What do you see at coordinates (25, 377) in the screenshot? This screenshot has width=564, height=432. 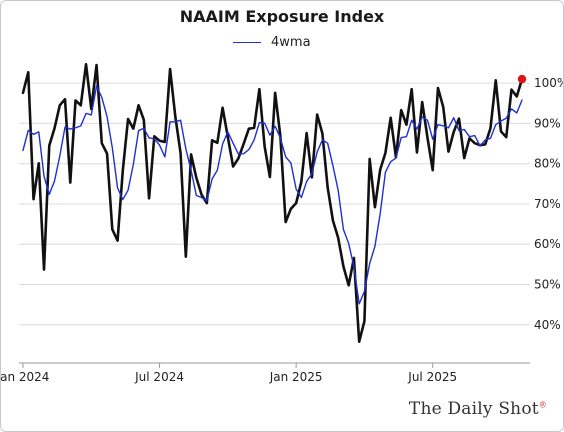 I see `x-tick-label: Jan 2024` at bounding box center [25, 377].